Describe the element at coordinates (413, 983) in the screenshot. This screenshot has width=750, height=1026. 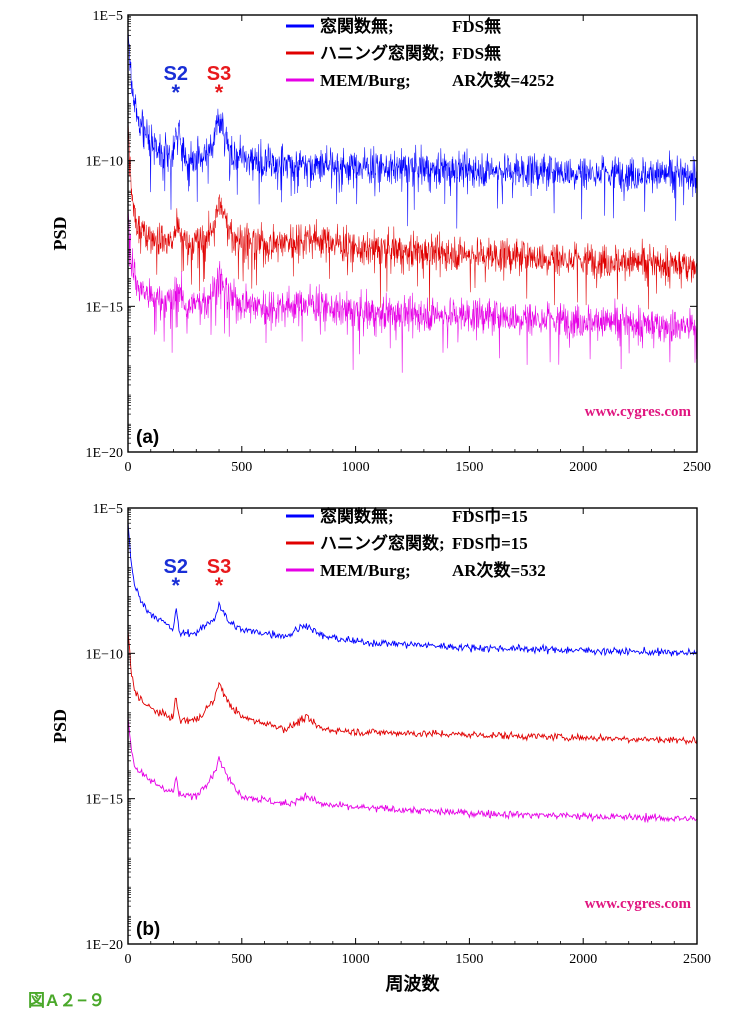
I see `x-axis-title: 周波数` at that location.